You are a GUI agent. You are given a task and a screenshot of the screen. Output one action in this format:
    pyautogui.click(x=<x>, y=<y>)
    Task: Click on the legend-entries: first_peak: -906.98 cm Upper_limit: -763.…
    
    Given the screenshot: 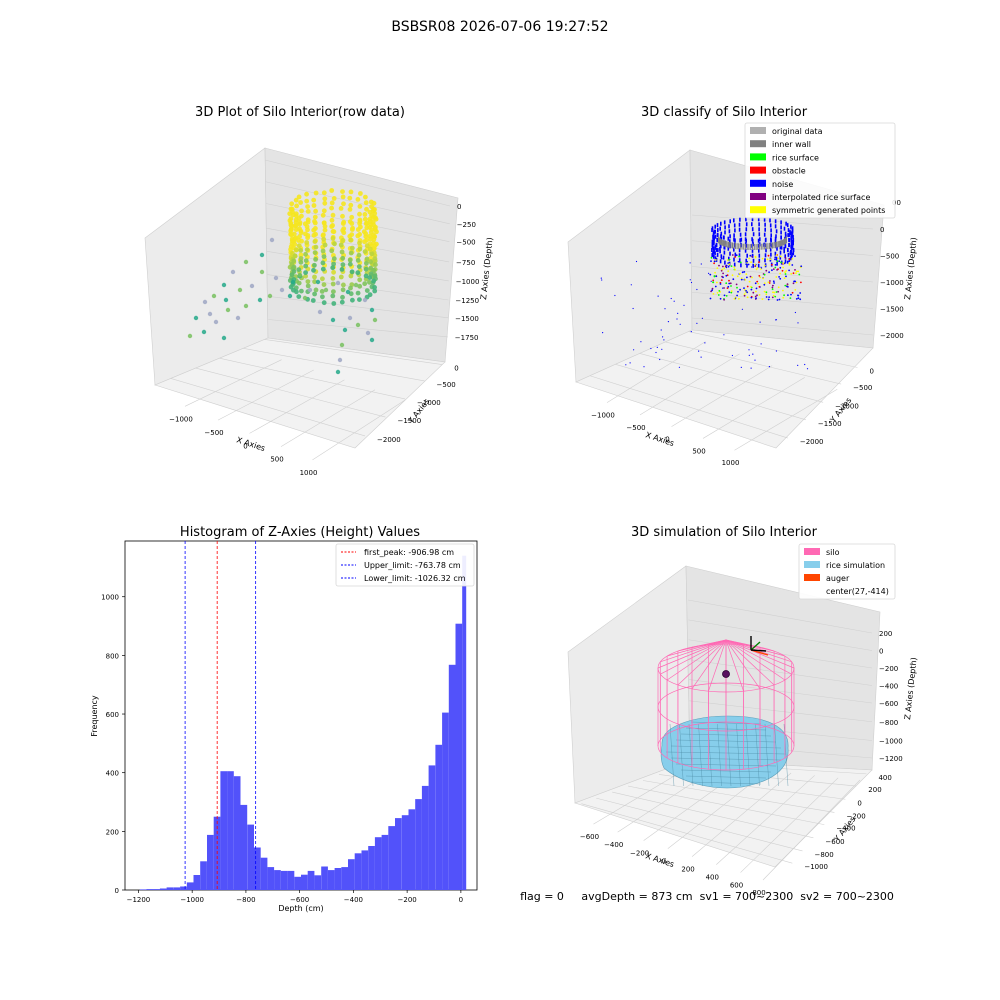 What is the action you would take?
    pyautogui.click(x=403, y=565)
    